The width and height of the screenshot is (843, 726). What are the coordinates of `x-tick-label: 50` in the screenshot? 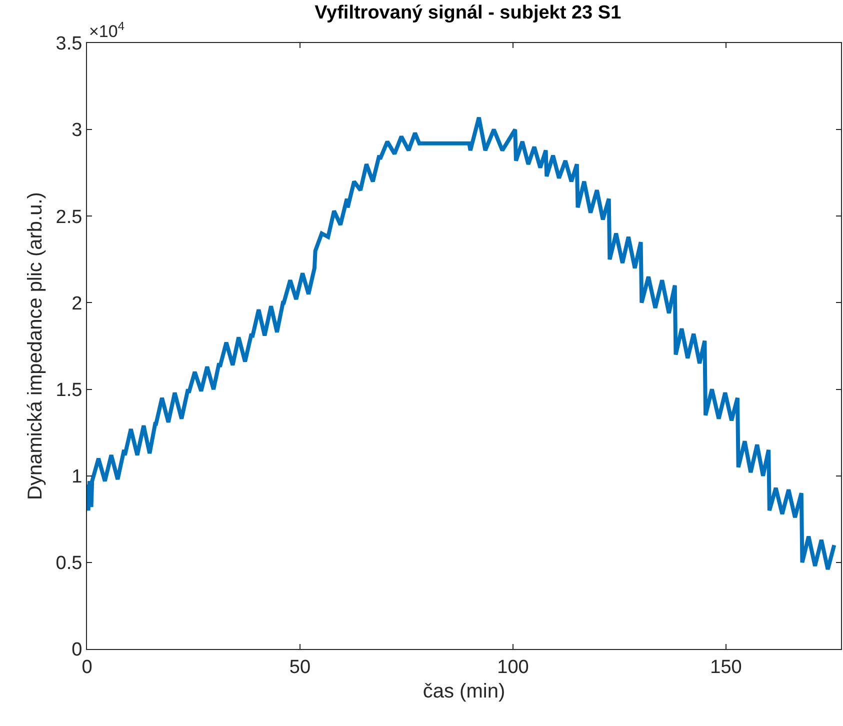 It's located at (300, 667).